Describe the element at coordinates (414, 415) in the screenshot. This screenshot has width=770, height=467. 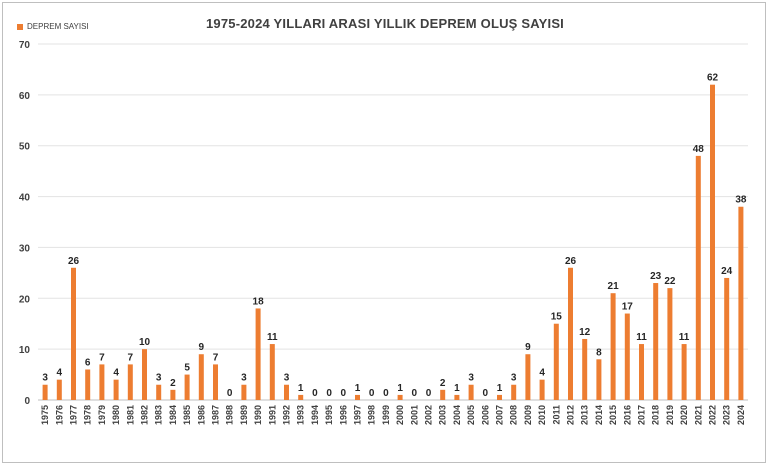
I see `x-tick-label: 2001` at that location.